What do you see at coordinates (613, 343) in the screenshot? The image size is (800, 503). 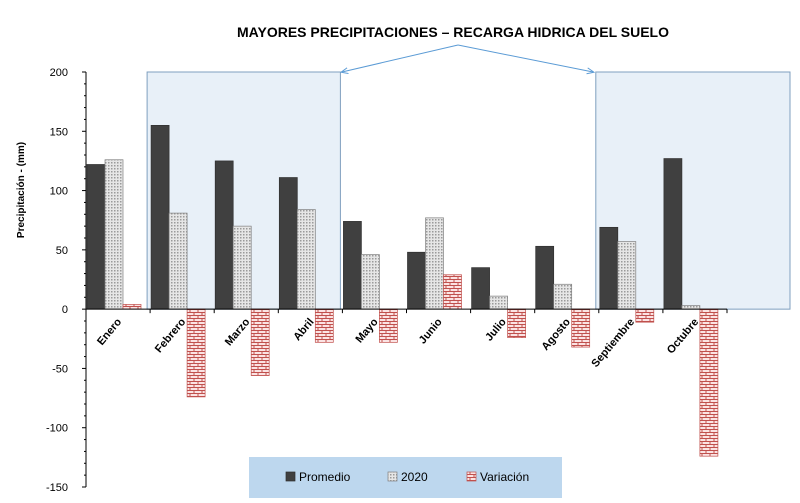 I see `x-tick-label: Septiembre` at bounding box center [613, 343].